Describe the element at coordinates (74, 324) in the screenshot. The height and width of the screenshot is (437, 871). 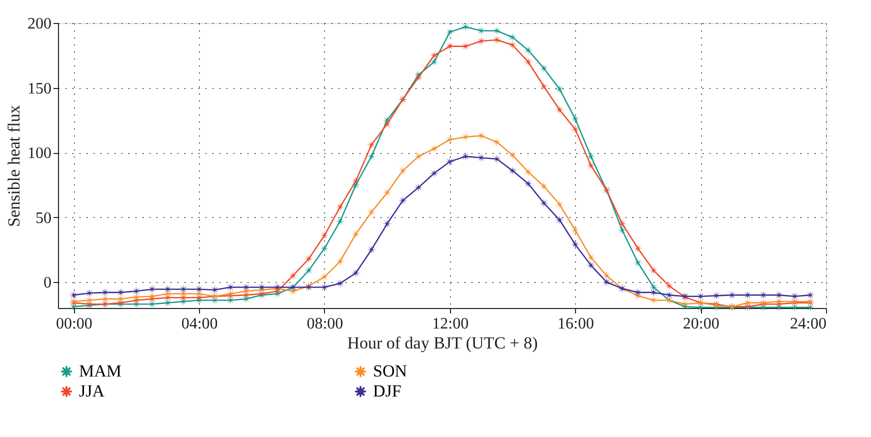
I see `x-tick-label: 00:00` at that location.